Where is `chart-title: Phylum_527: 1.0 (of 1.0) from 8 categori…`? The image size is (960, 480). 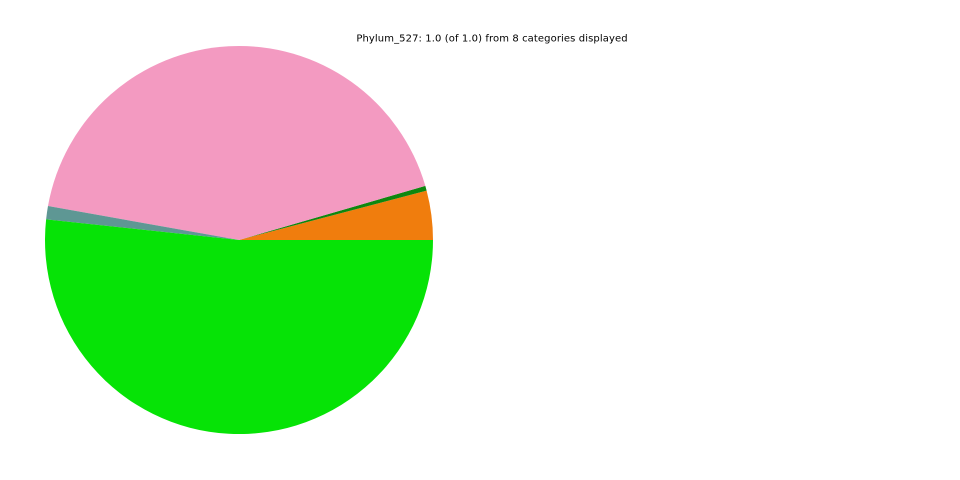 chart-title: Phylum_527: 1.0 (of 1.0) from 8 categori… is located at coordinates (492, 39).